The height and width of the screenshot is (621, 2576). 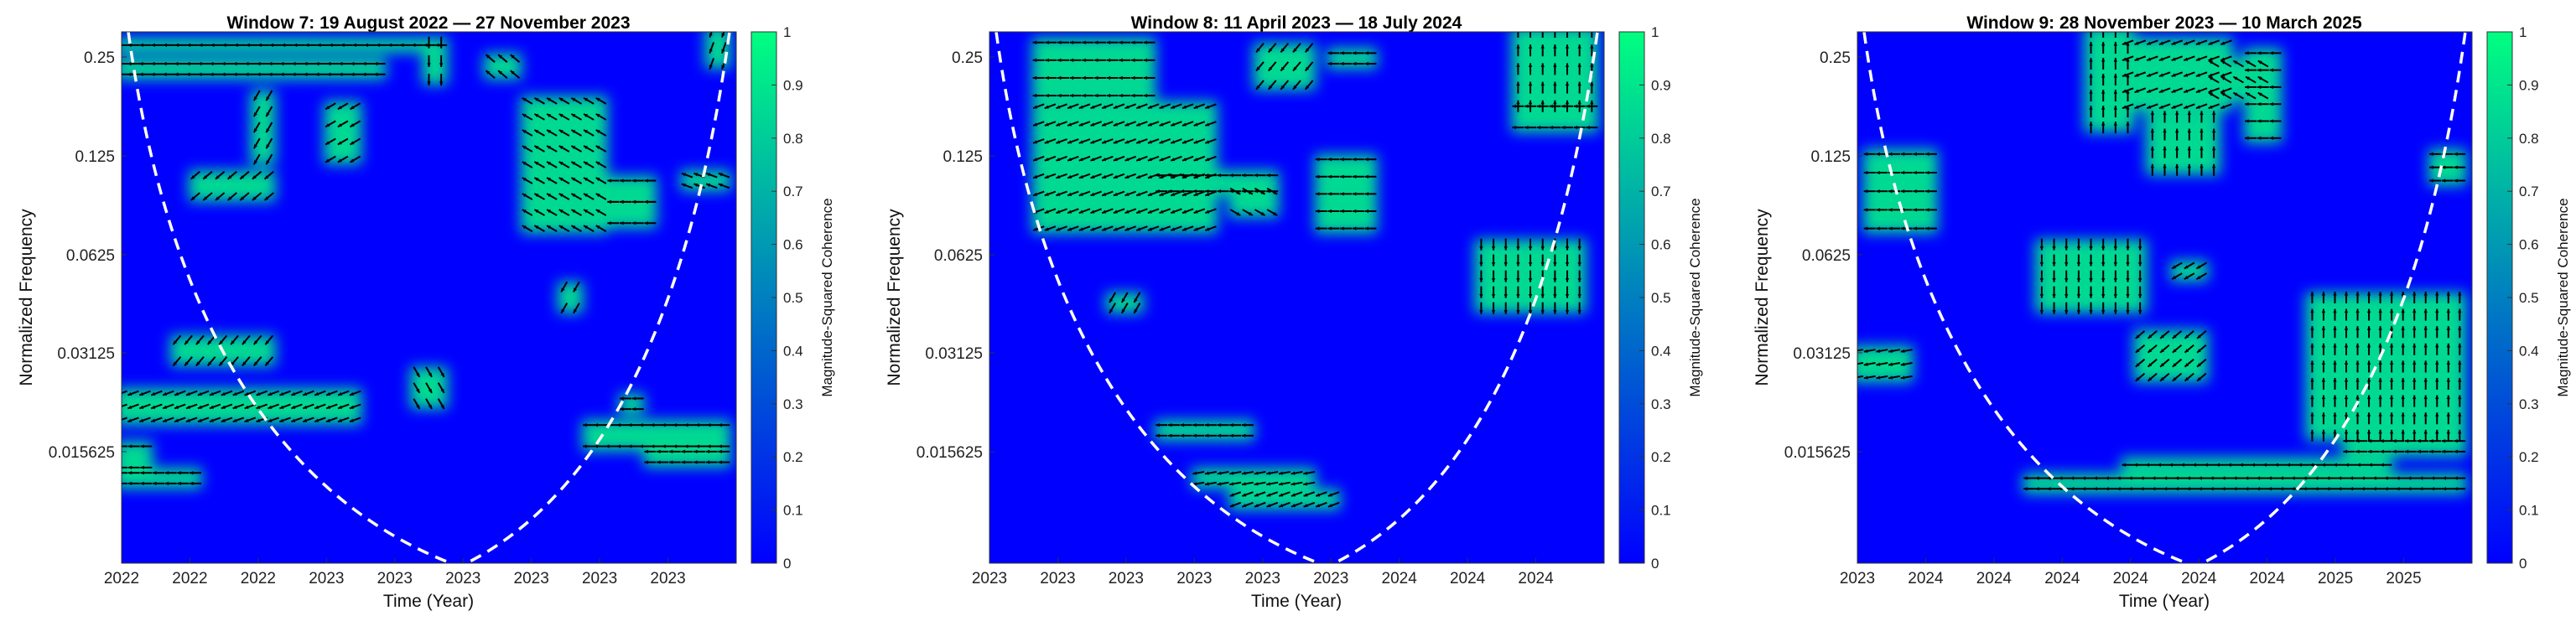 What do you see at coordinates (462, 578) in the screenshot?
I see `x-tick-label: 2023` at bounding box center [462, 578].